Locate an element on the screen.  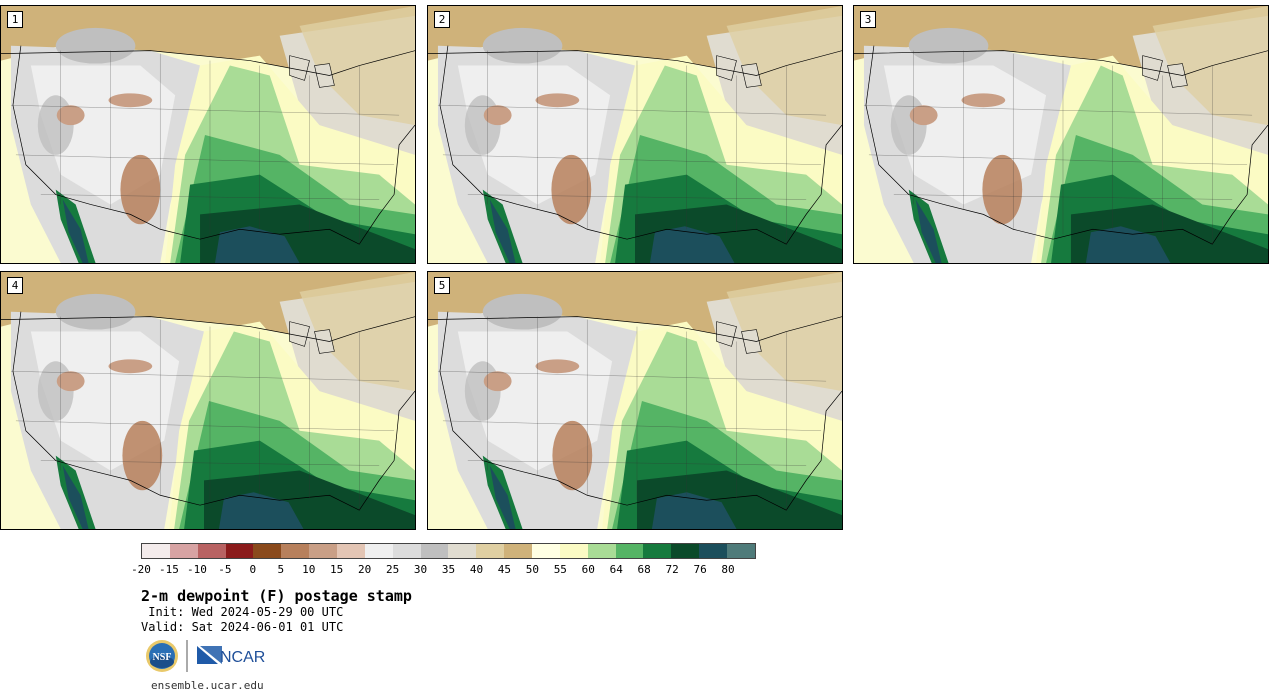
map-panel-4: 4 is located at coordinates (208, 400).